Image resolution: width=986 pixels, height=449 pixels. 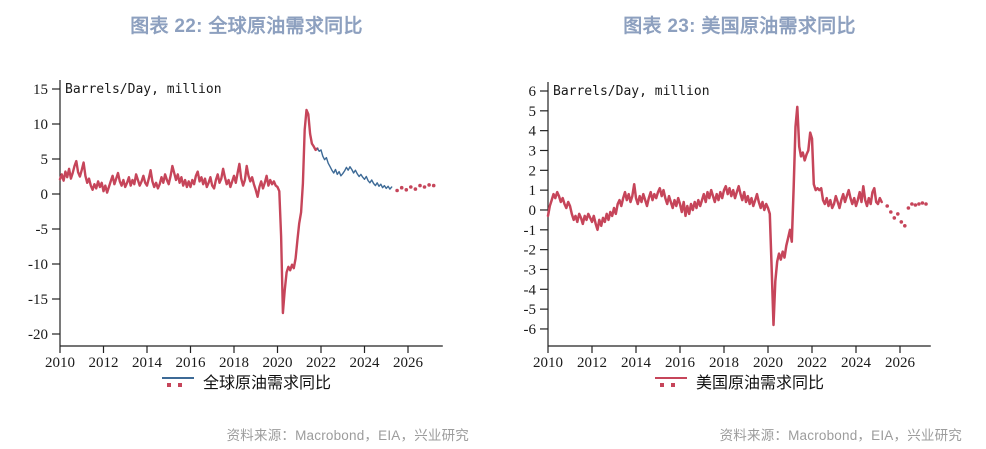 What do you see at coordinates (530, 290) in the screenshot?
I see `y-tick-label: -4` at bounding box center [530, 290].